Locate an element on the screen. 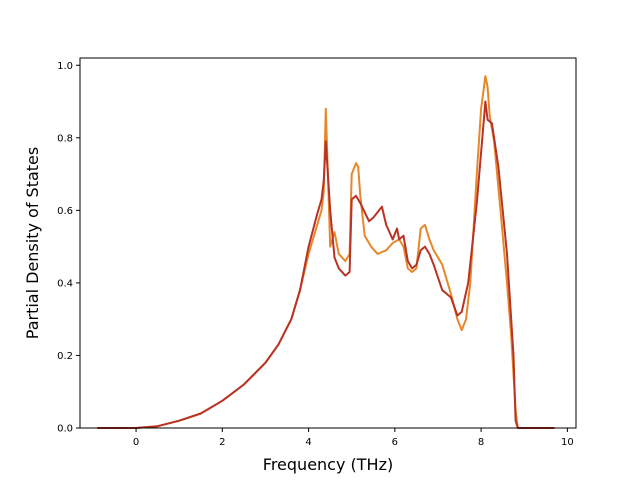 This screenshot has width=640, height=480. x-tick-label: 2 is located at coordinates (222, 442).